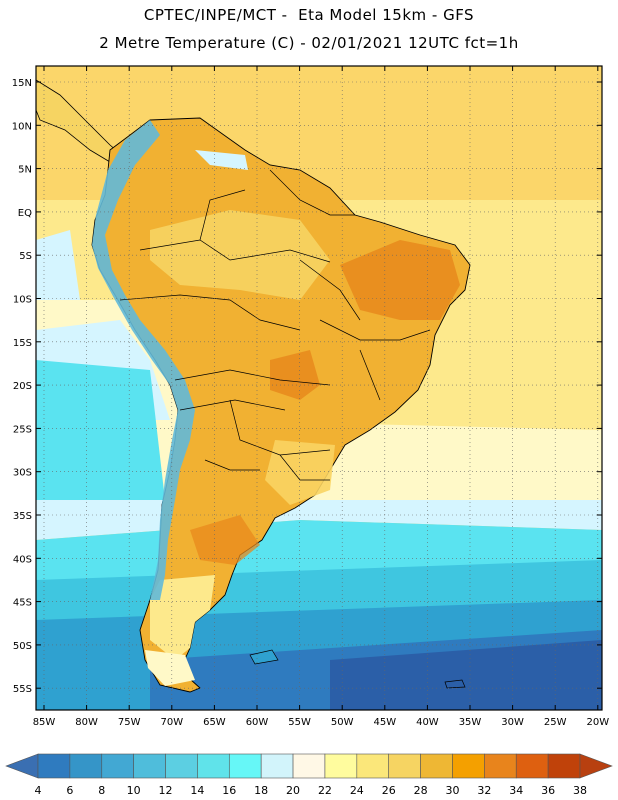  Describe the element at coordinates (548, 790) in the screenshot. I see `colorbar-label: 36` at that location.